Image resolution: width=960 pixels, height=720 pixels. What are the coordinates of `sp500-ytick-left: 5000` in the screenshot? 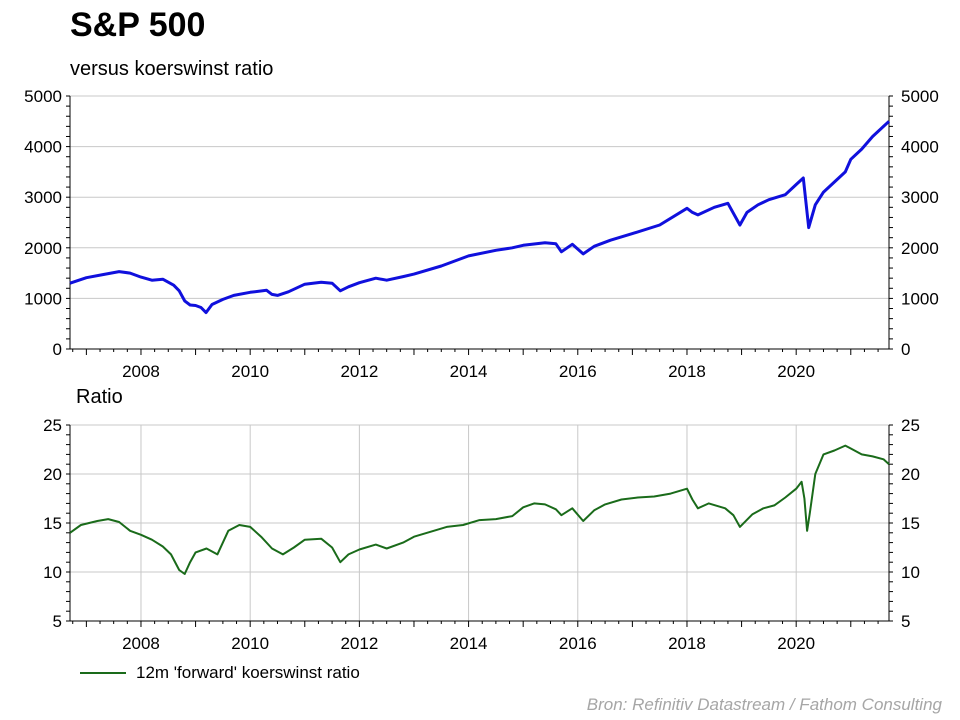 It's located at (43, 96).